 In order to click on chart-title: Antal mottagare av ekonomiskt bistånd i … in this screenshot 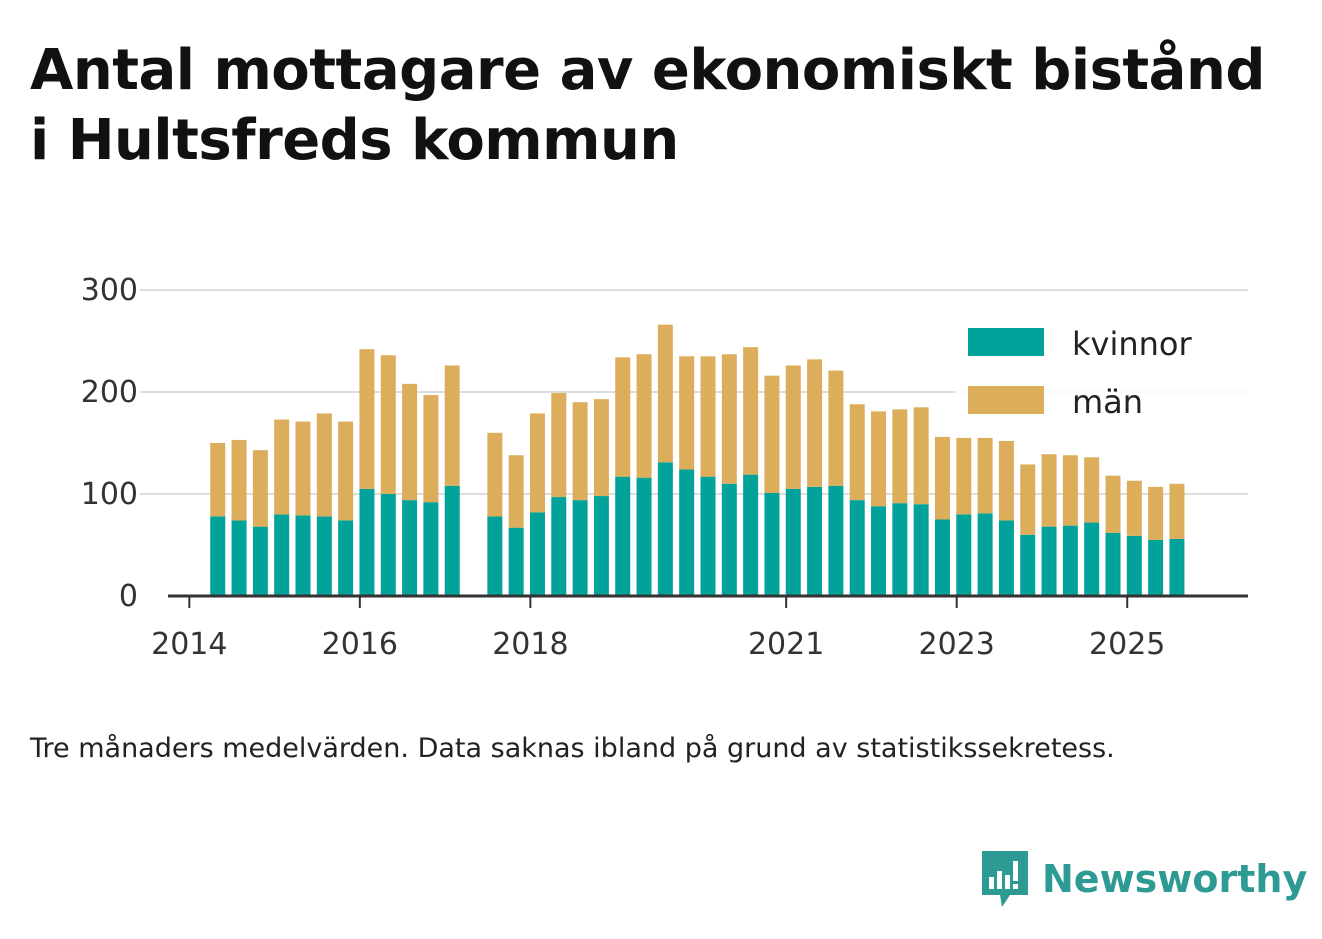, I will do `click(647, 105)`.